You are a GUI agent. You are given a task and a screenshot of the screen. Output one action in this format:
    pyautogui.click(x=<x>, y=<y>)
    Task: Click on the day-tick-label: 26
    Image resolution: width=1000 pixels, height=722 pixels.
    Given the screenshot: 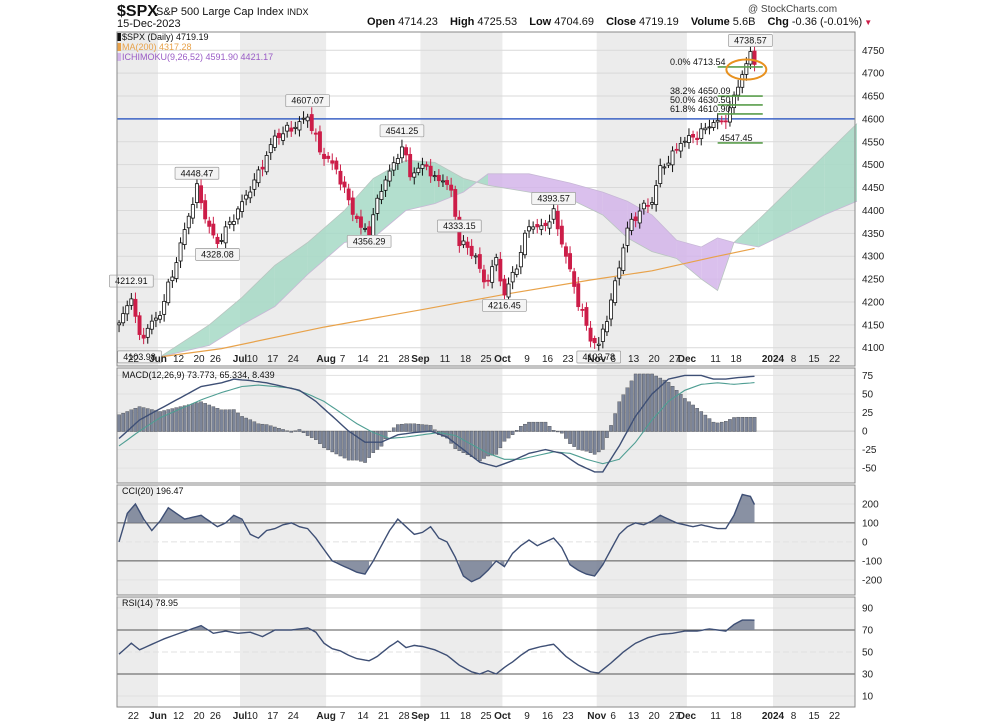 What is the action you would take?
    pyautogui.click(x=216, y=716)
    